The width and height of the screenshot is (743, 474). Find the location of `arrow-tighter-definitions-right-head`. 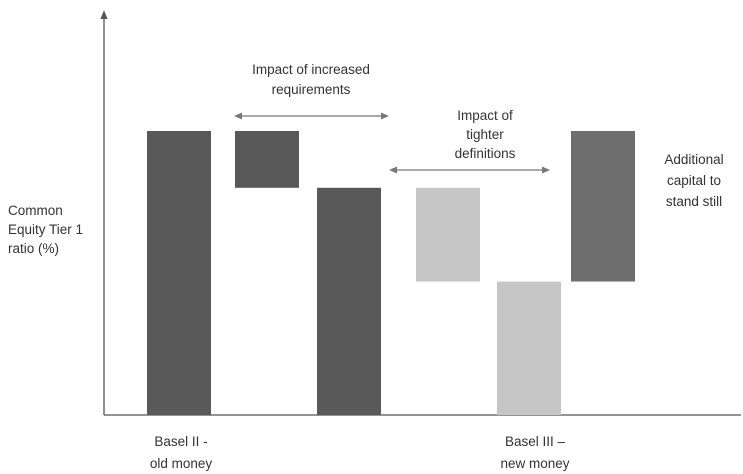

arrow-tighter-definitions-right-head is located at coordinates (546, 170).